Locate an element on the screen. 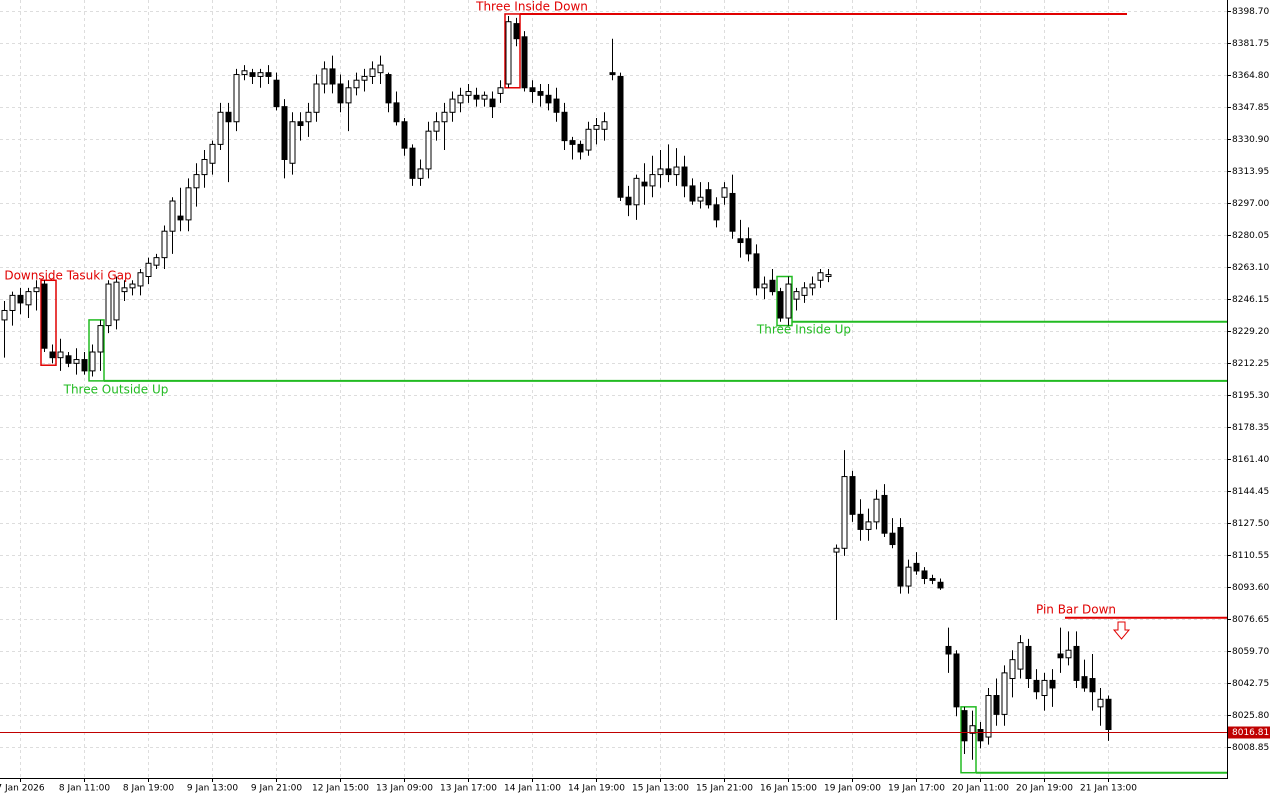  x-tick-label: 13 Jan 09:00 is located at coordinates (404, 789).